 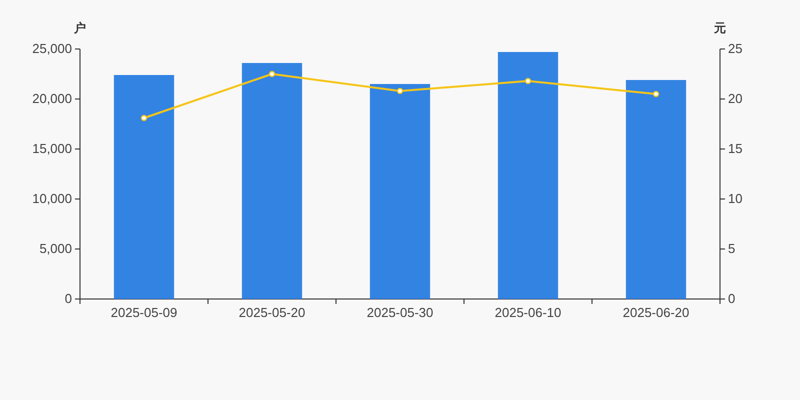 What do you see at coordinates (400, 312) in the screenshot?
I see `x-tick-label: 2025-05-30` at bounding box center [400, 312].